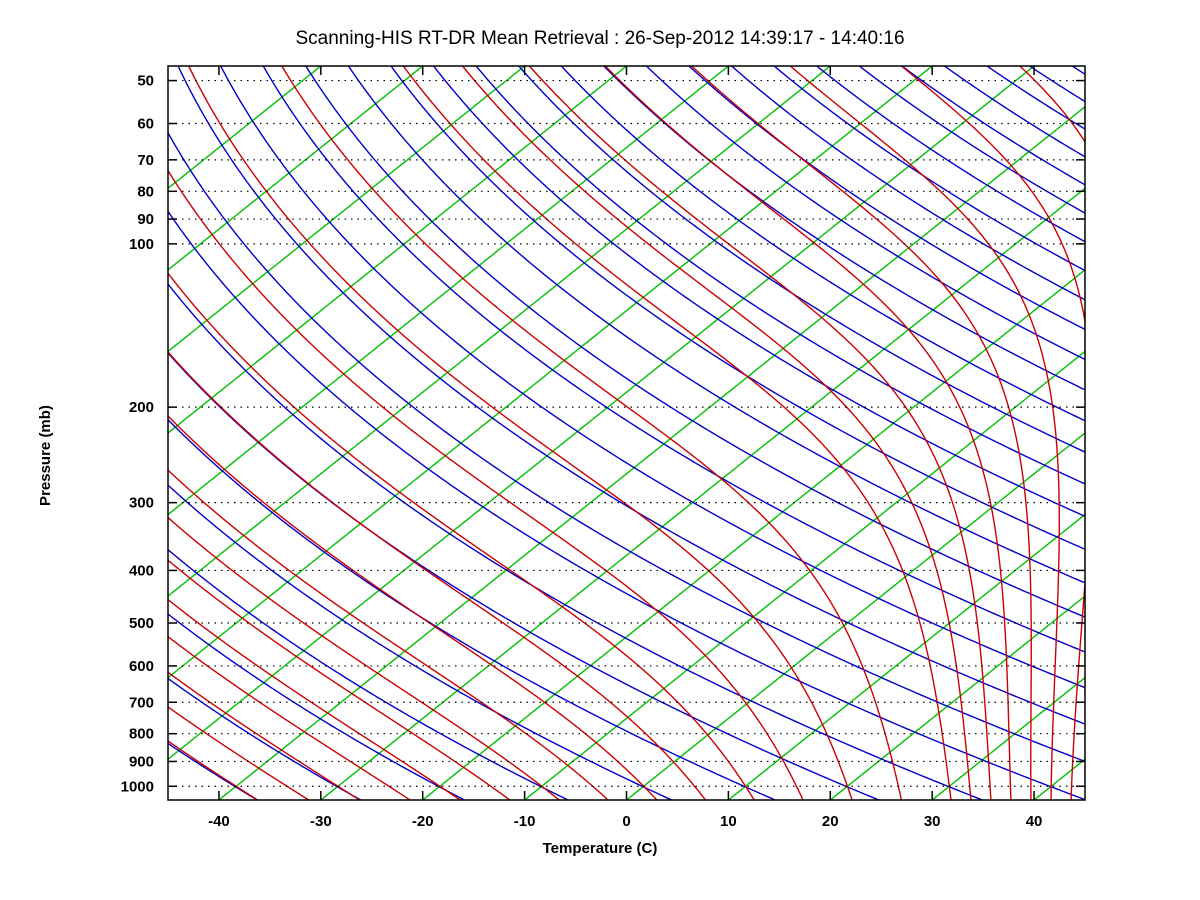  Describe the element at coordinates (423, 821) in the screenshot. I see `x-tick-label: -20` at that location.